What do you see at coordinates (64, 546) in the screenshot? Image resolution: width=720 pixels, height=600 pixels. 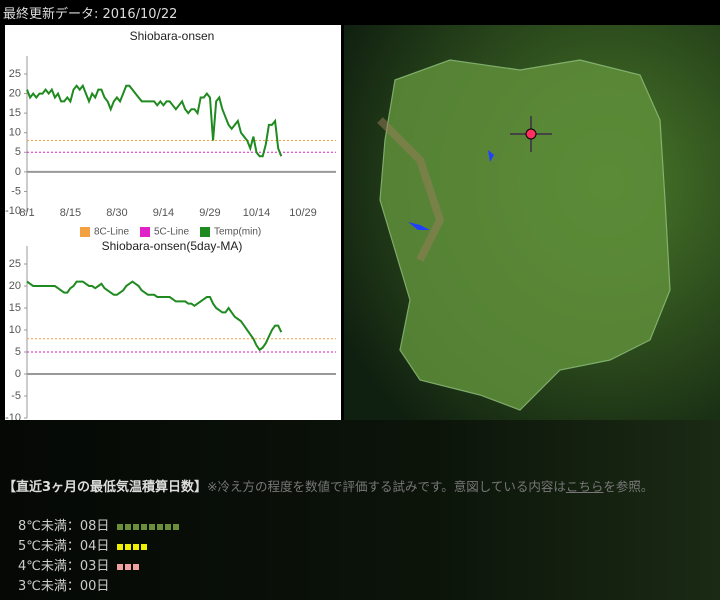 I see `count-text: 5℃未満：04日` at bounding box center [64, 546].